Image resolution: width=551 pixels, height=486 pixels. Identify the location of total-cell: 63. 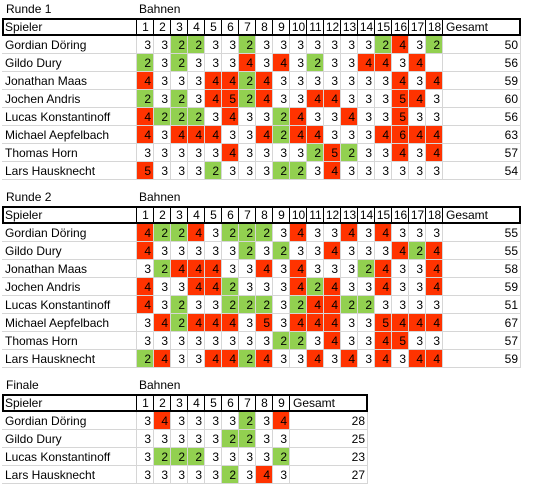
(482, 135).